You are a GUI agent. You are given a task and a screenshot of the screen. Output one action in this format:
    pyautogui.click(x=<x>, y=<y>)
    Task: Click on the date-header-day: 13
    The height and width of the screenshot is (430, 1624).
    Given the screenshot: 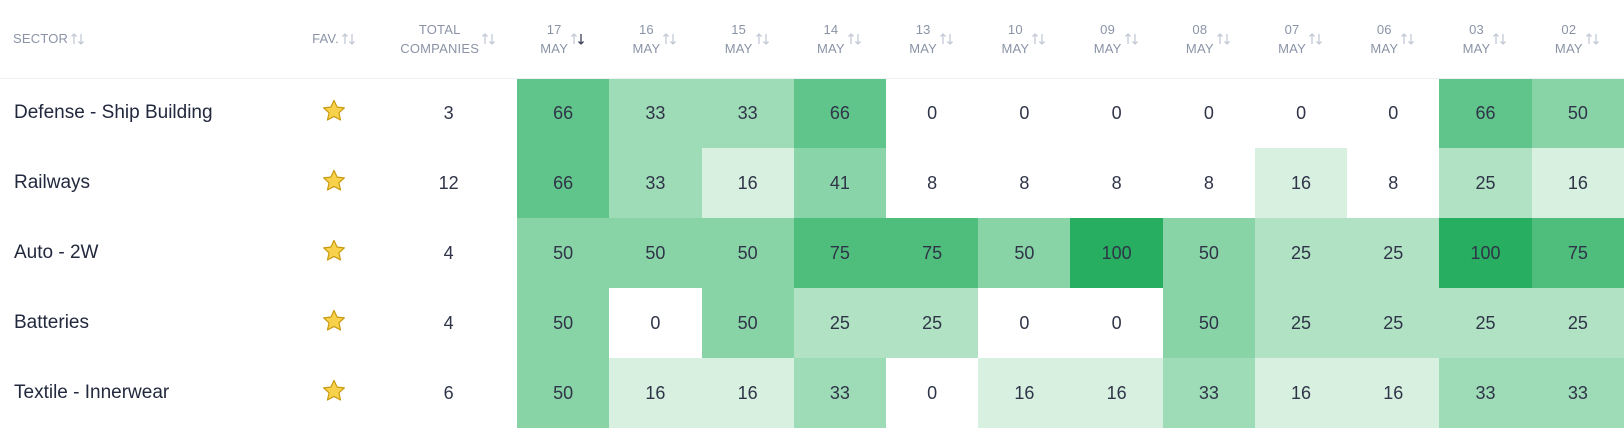 What is the action you would take?
    pyautogui.click(x=923, y=29)
    